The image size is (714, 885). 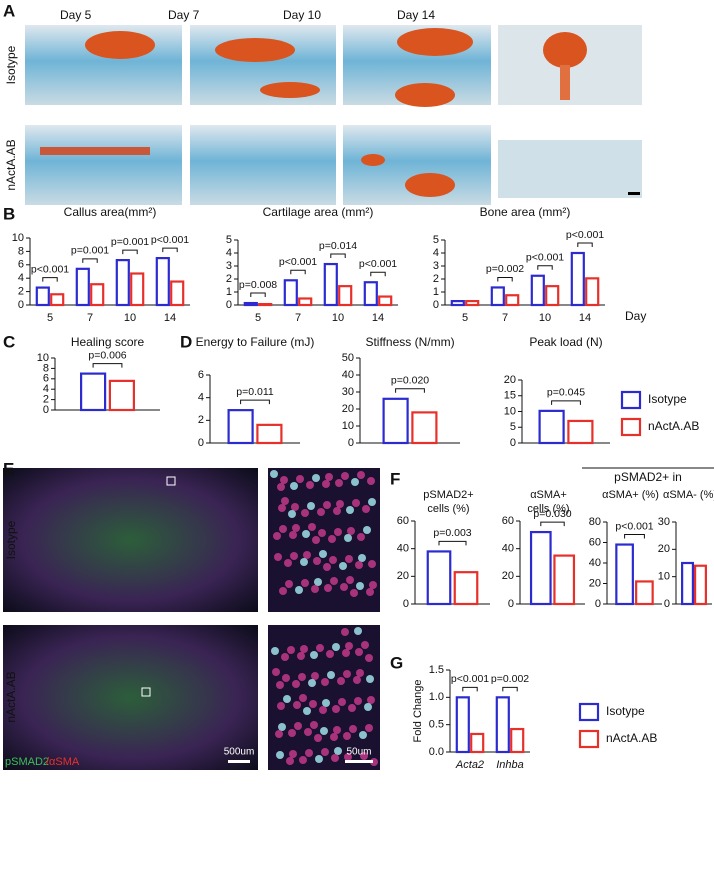 What do you see at coordinates (635, 316) in the screenshot?
I see `x-axis-label: Day` at bounding box center [635, 316].